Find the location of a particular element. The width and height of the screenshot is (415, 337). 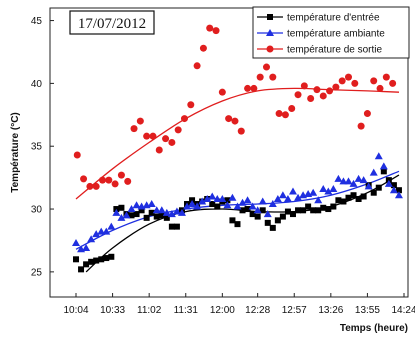

legend-marker-sortie is located at coordinates (270, 49).